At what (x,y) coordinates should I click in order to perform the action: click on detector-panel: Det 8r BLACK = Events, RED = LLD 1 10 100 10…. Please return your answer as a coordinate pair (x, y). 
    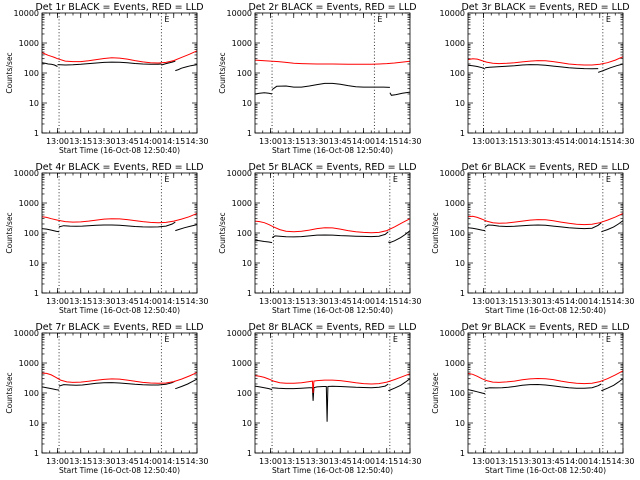
    Looking at the image, I should click on (324, 398).